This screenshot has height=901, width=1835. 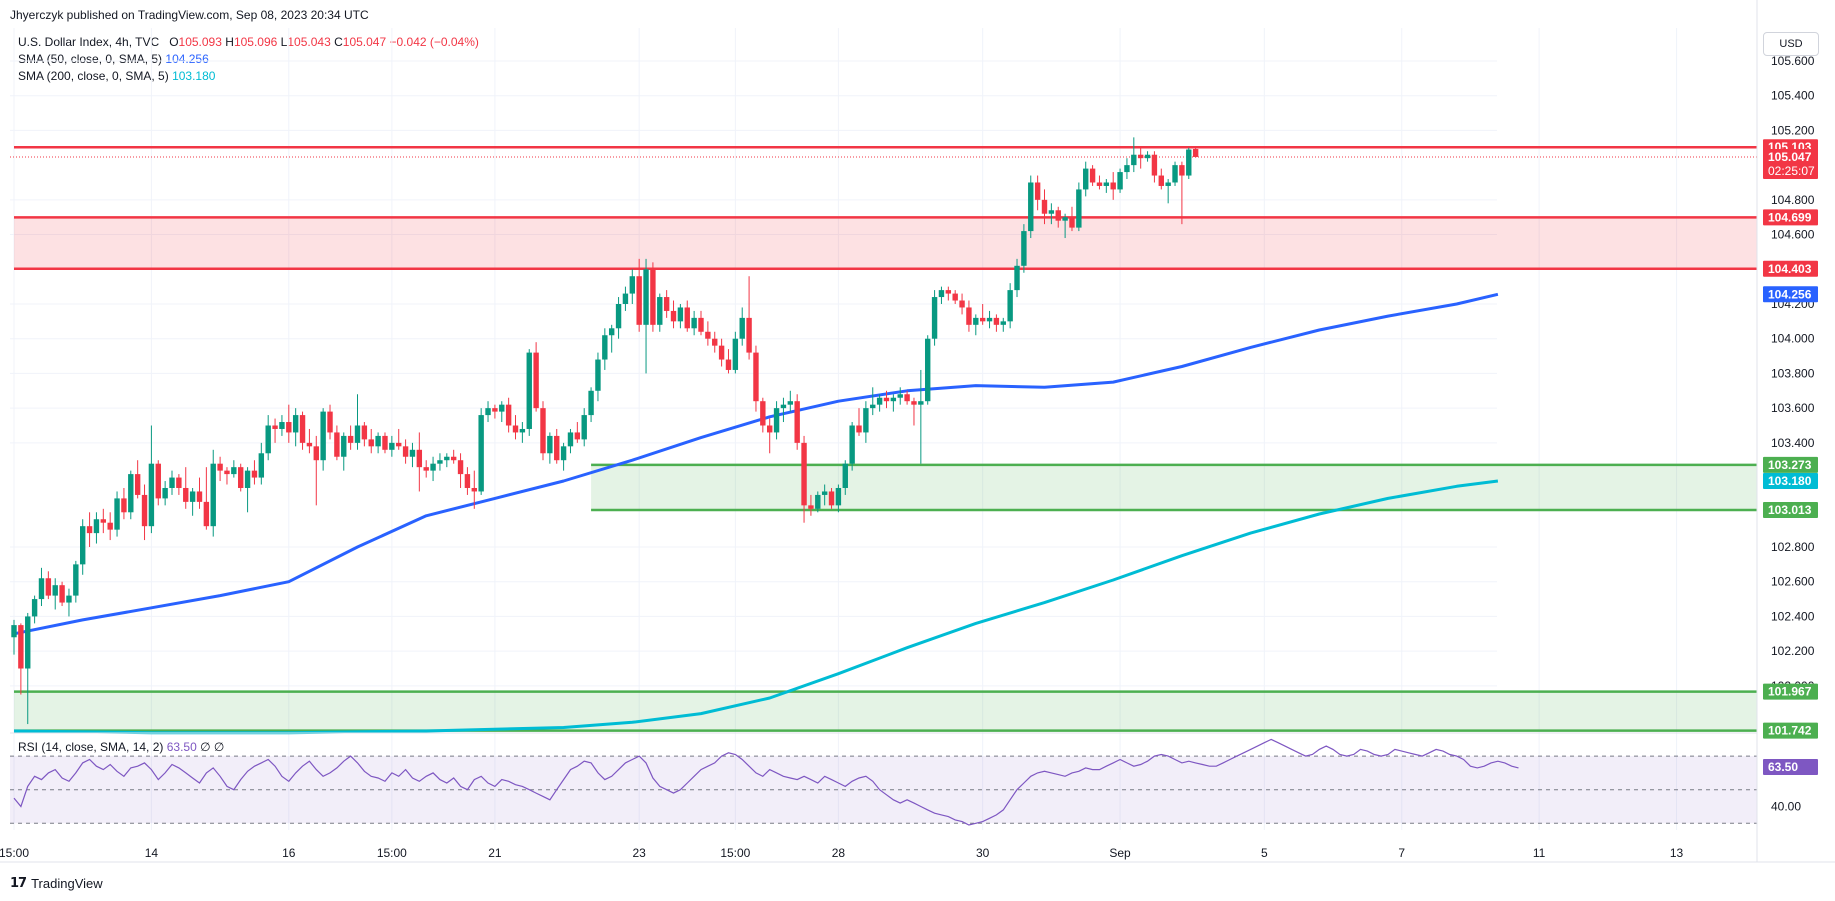 What do you see at coordinates (885, 243) in the screenshot?
I see `zone-resistance` at bounding box center [885, 243].